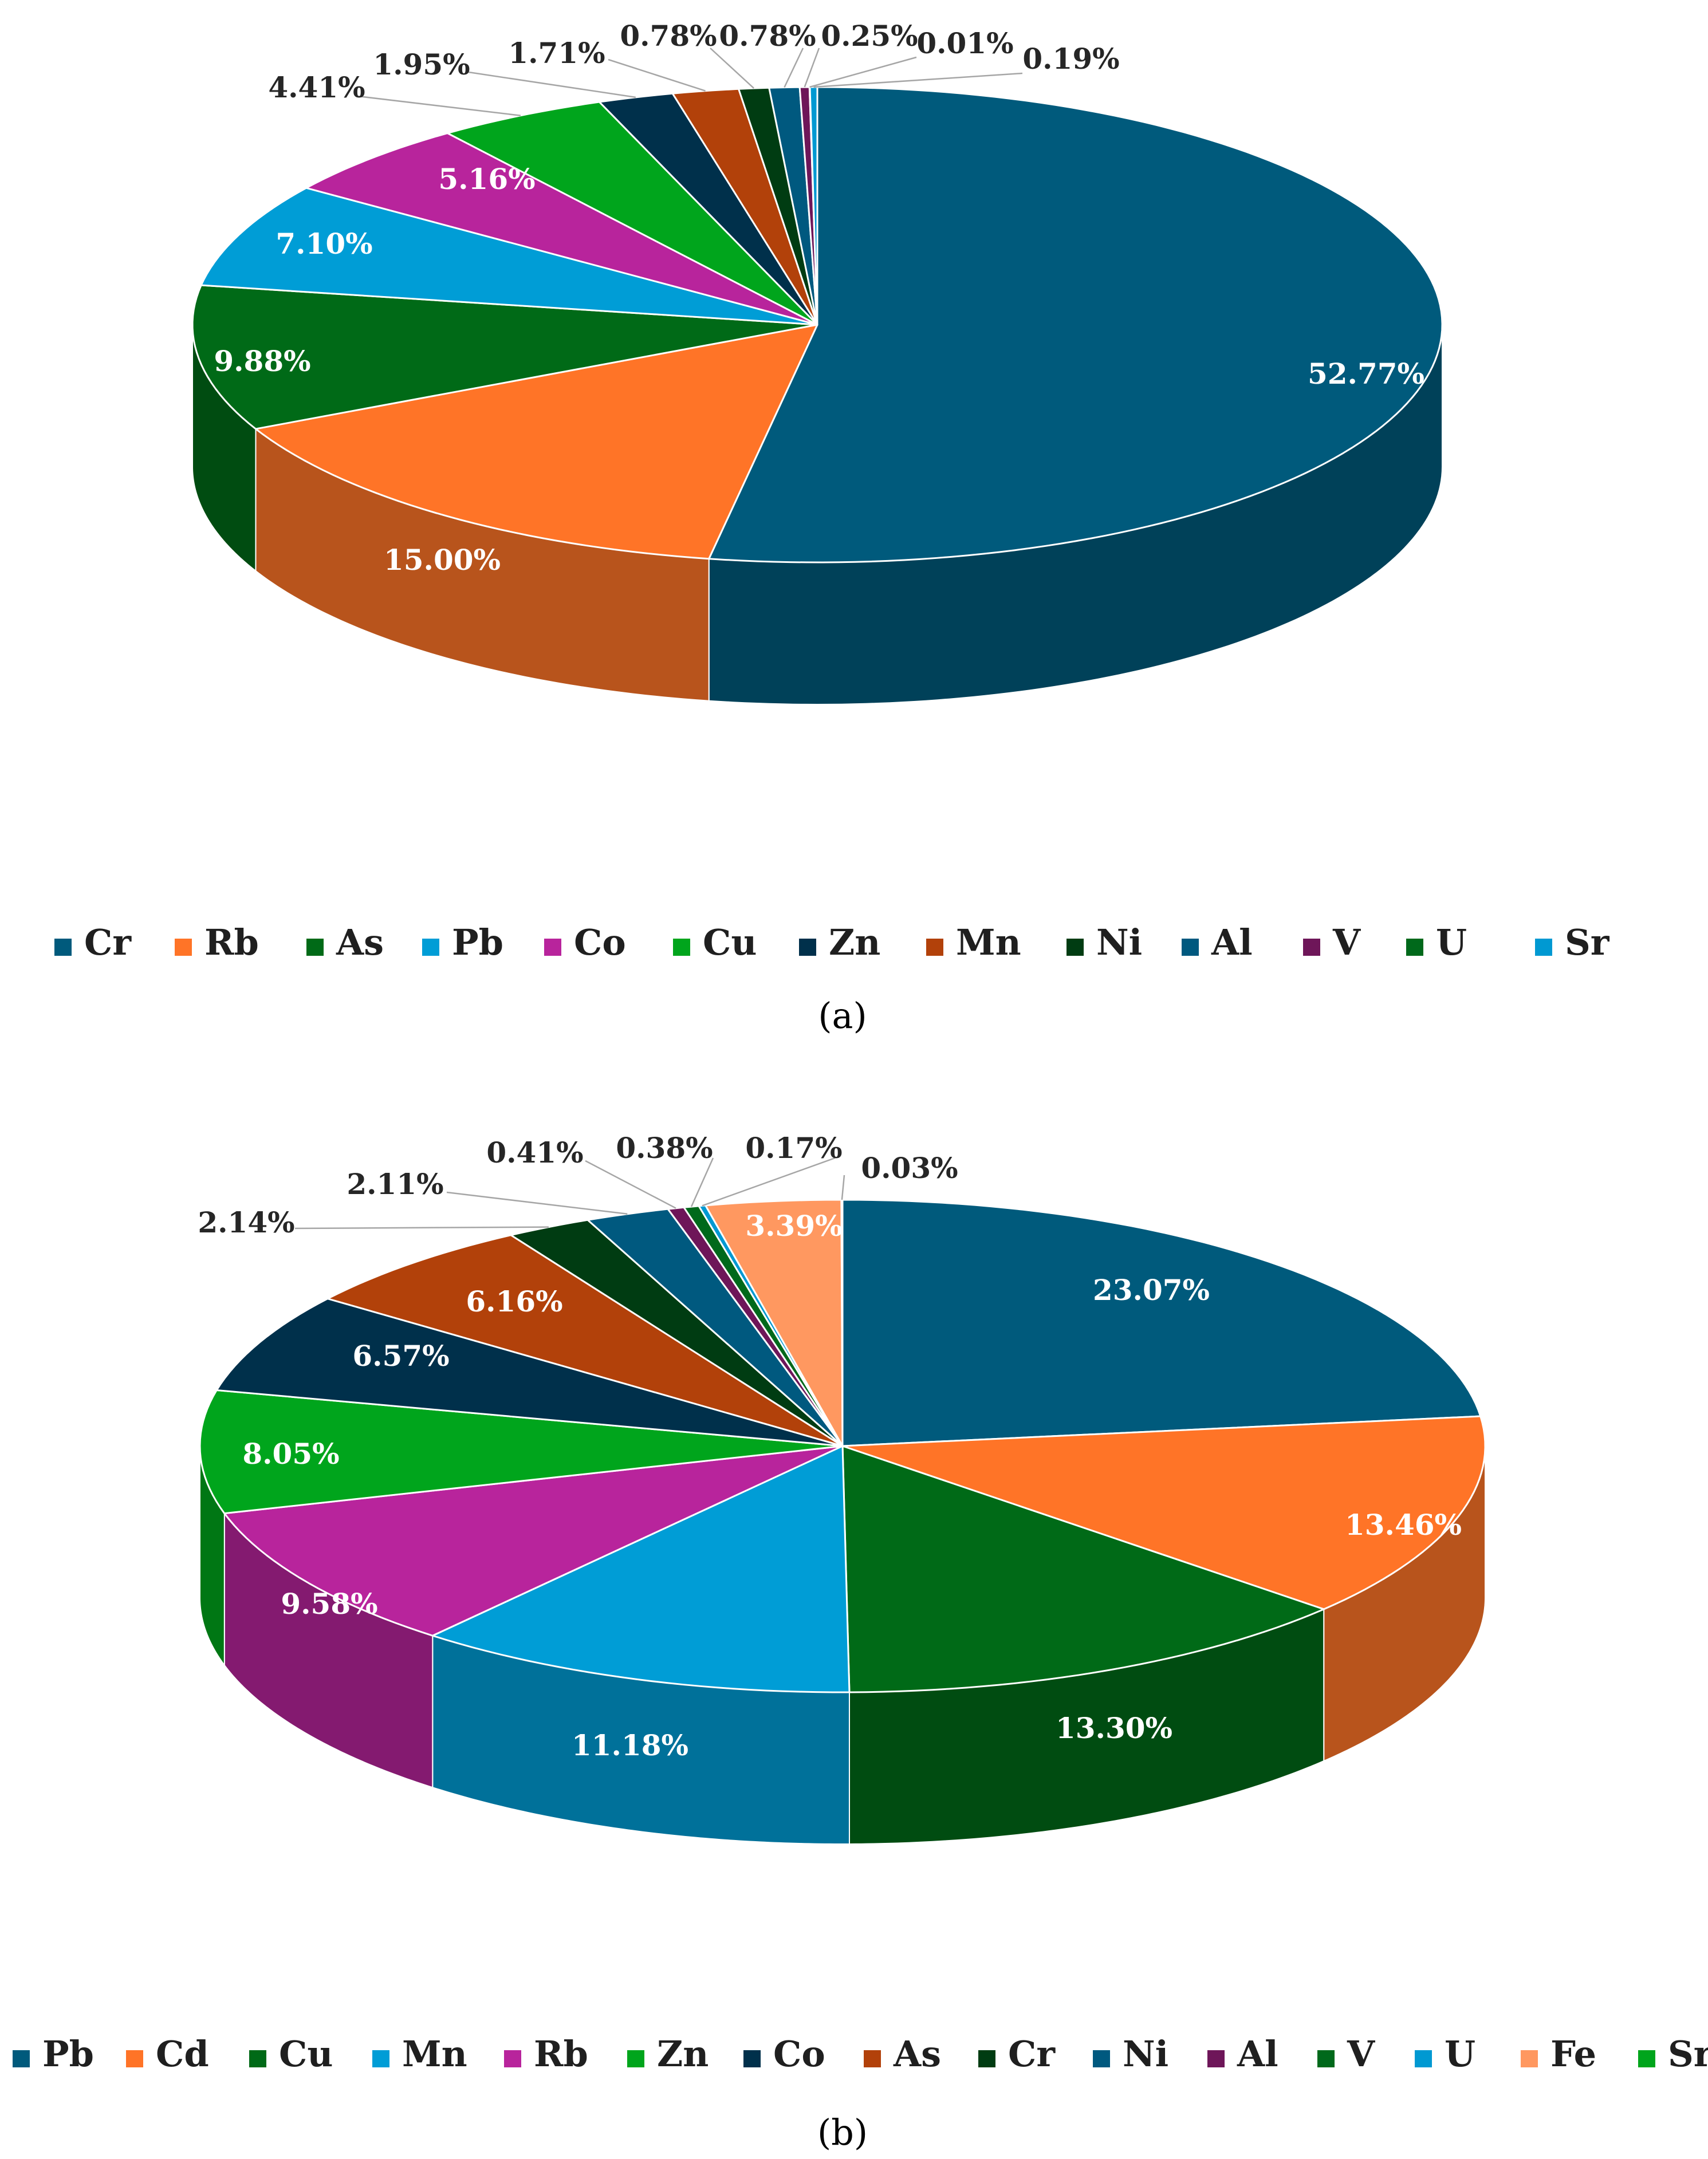 The height and width of the screenshot is (2159, 1708). What do you see at coordinates (775, 1323) in the screenshot?
I see `pie-slice-fe` at bounding box center [775, 1323].